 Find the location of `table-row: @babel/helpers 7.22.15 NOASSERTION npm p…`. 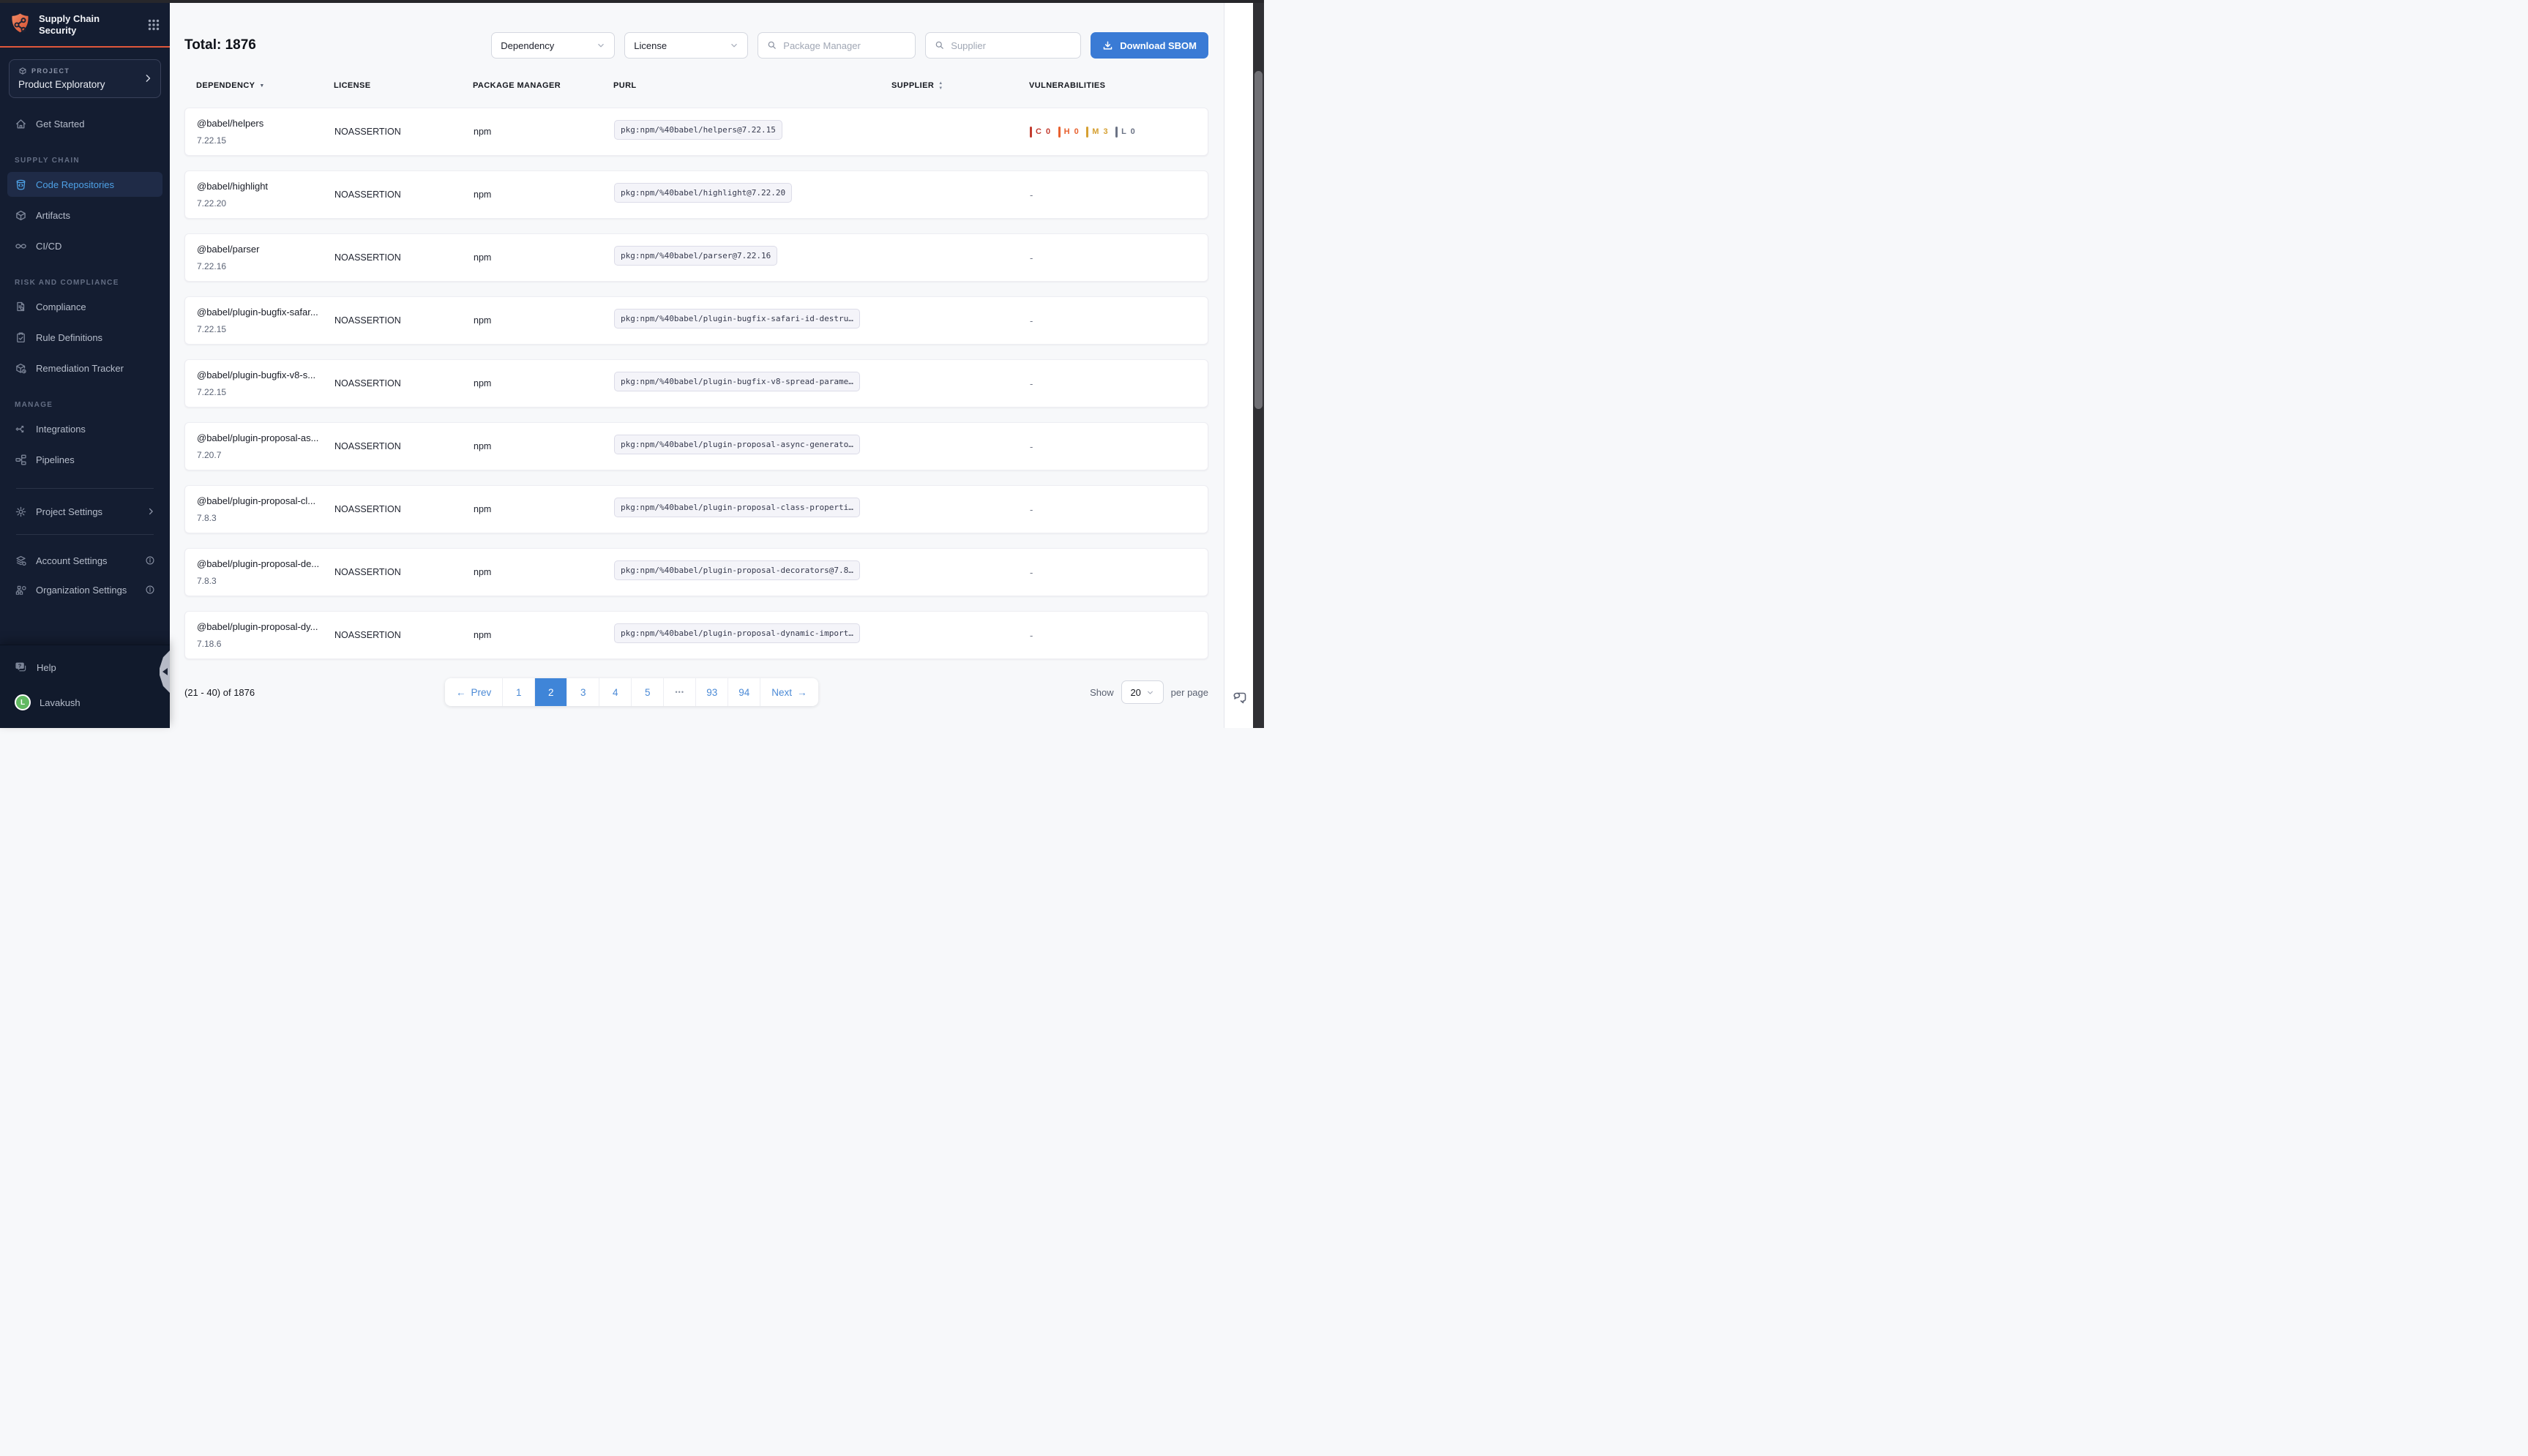

table-row: @babel/helpers 7.22.15 NOASSERTION npm p… is located at coordinates (696, 132).